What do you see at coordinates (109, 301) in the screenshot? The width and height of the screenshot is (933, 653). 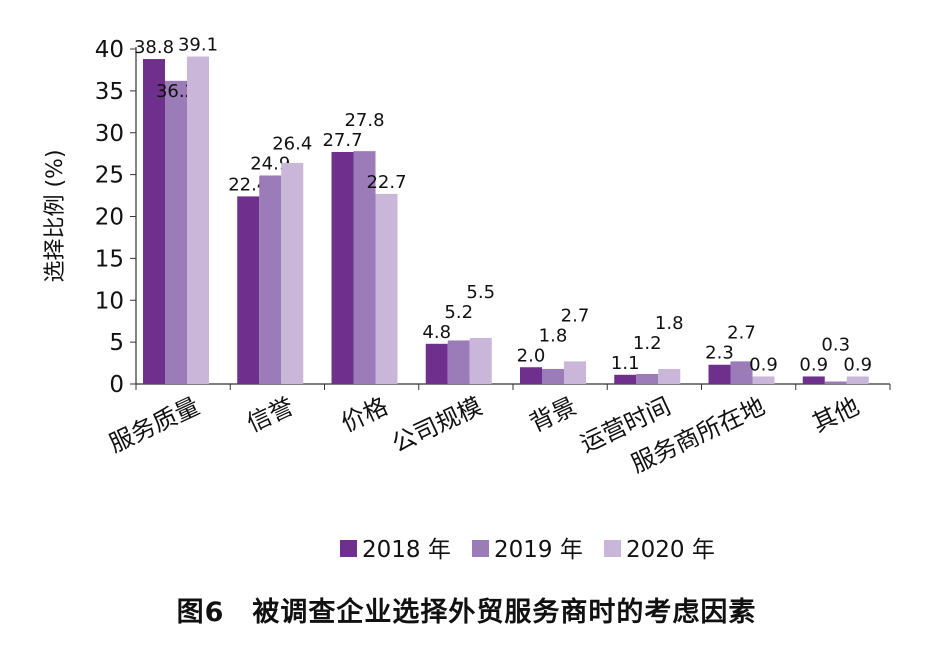 I see `y-tick-label: 10` at bounding box center [109, 301].